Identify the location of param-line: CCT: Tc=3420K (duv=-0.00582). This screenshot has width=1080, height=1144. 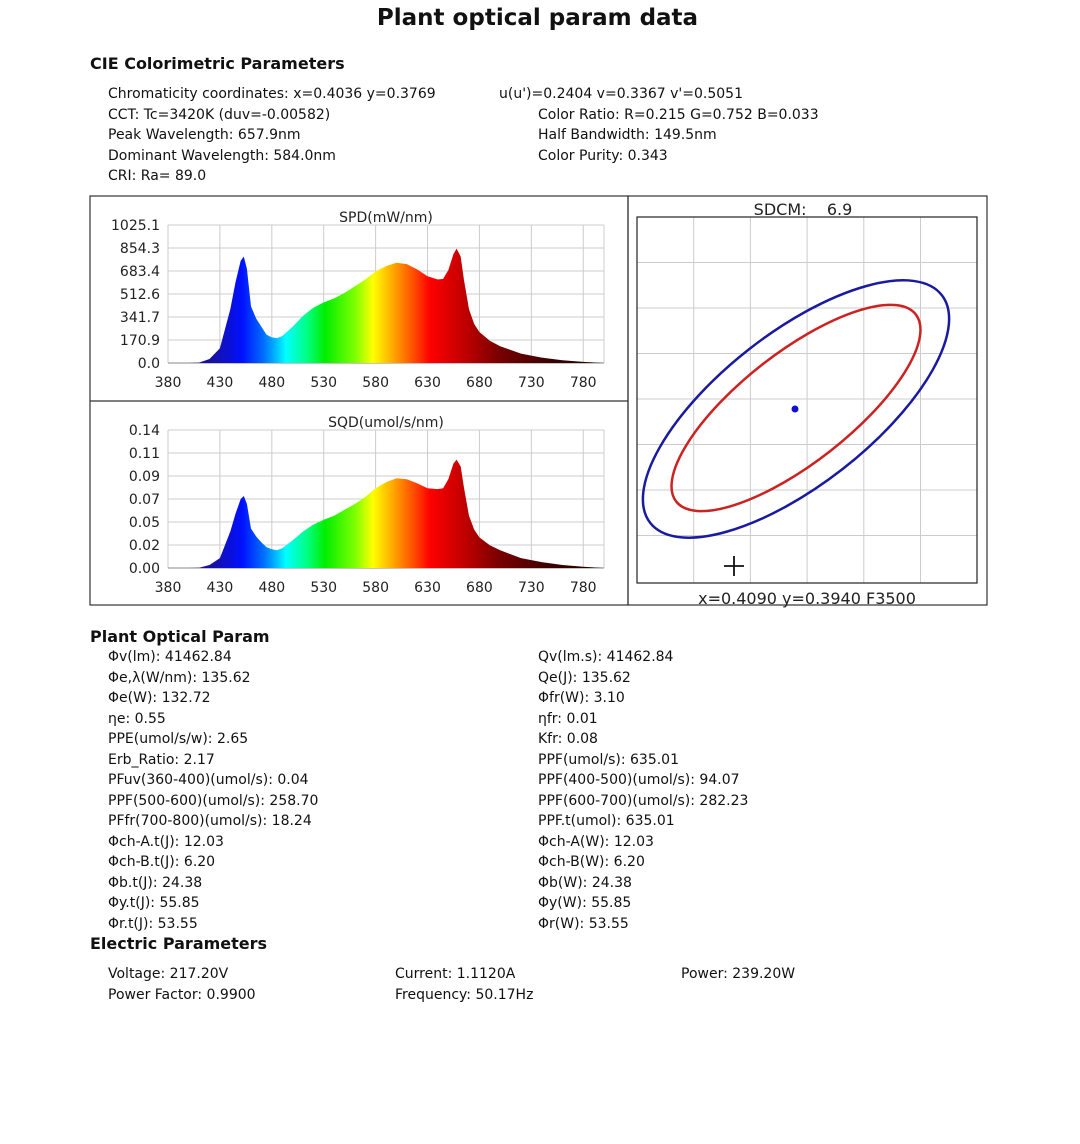
(219, 114).